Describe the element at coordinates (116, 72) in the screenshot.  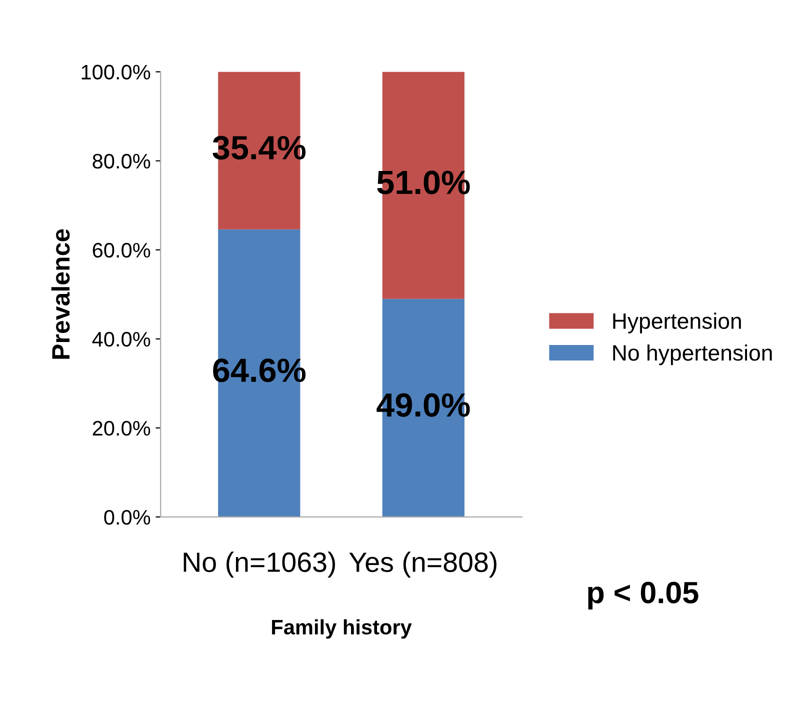
I see `y-tick-label: 100.0%` at that location.